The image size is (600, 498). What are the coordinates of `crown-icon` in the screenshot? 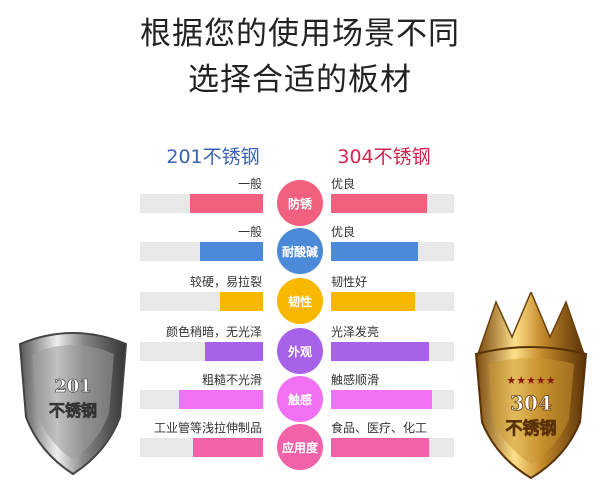 It's located at (531, 323).